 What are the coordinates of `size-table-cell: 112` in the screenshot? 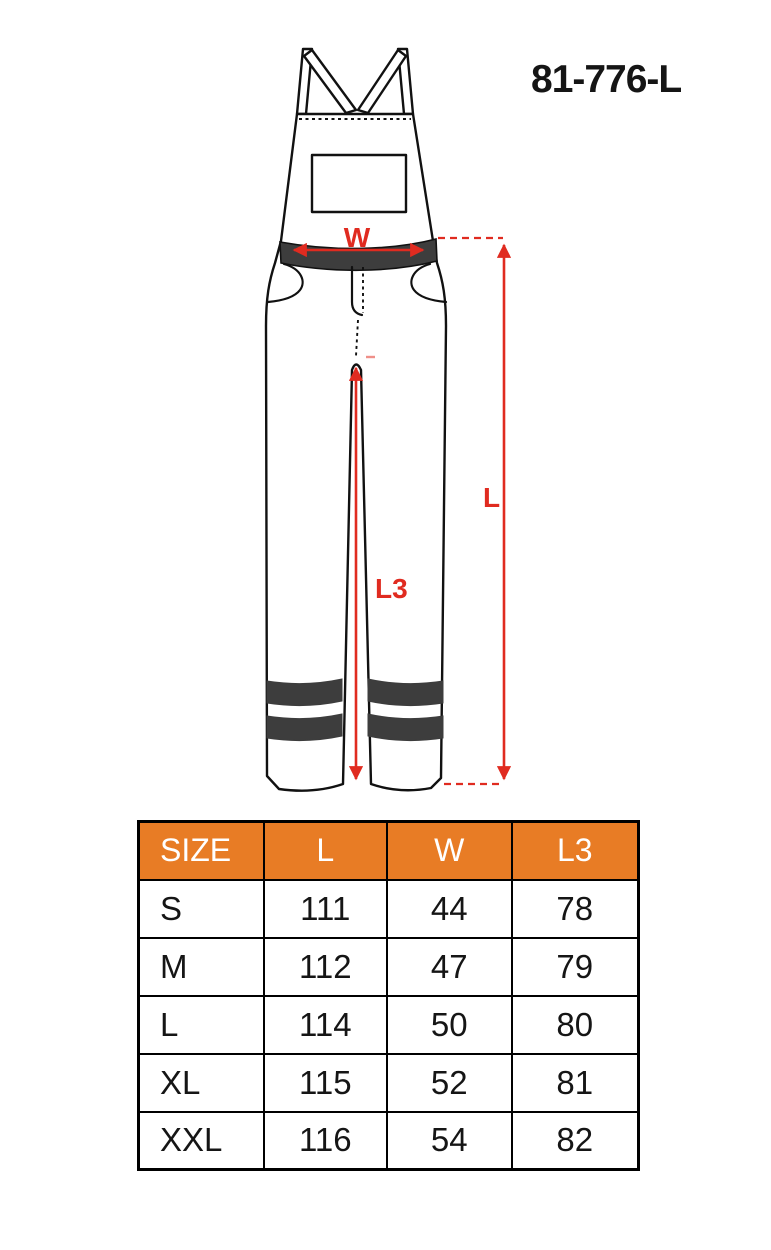 It's located at (325, 966).